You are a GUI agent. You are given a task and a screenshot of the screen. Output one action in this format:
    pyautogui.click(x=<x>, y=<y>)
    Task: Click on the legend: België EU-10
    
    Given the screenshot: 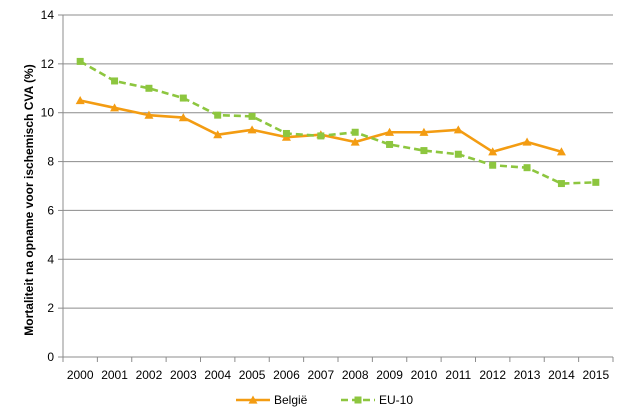 What is the action you would take?
    pyautogui.click(x=324, y=400)
    